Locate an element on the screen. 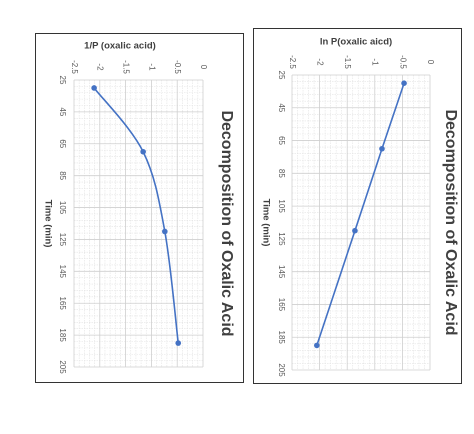 The height and width of the screenshot is (434, 474). y-axis-label: 1/P (oxalic acid) is located at coordinates (120, 46).